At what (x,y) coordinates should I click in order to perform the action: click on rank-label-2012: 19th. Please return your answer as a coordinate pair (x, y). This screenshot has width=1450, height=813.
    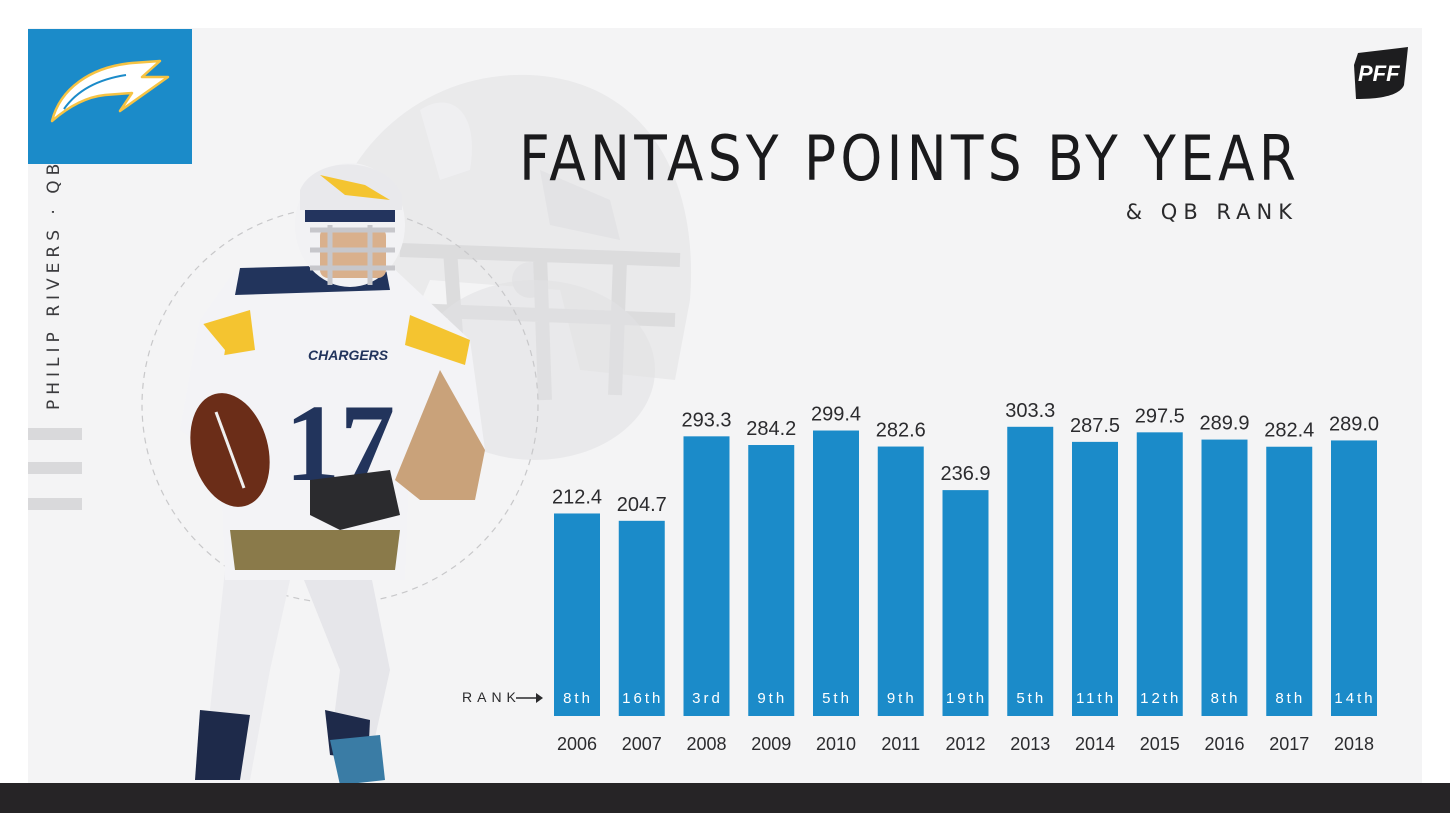
    Looking at the image, I should click on (966, 698).